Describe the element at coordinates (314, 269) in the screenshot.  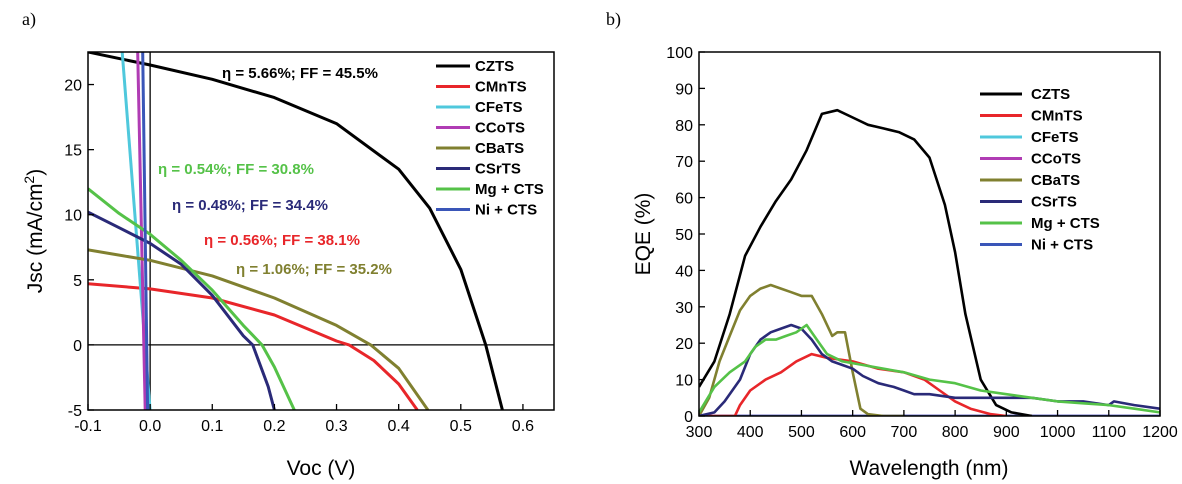
I see `panel-a-annotation: η = 1.06%; FF = 35.2%` at that location.